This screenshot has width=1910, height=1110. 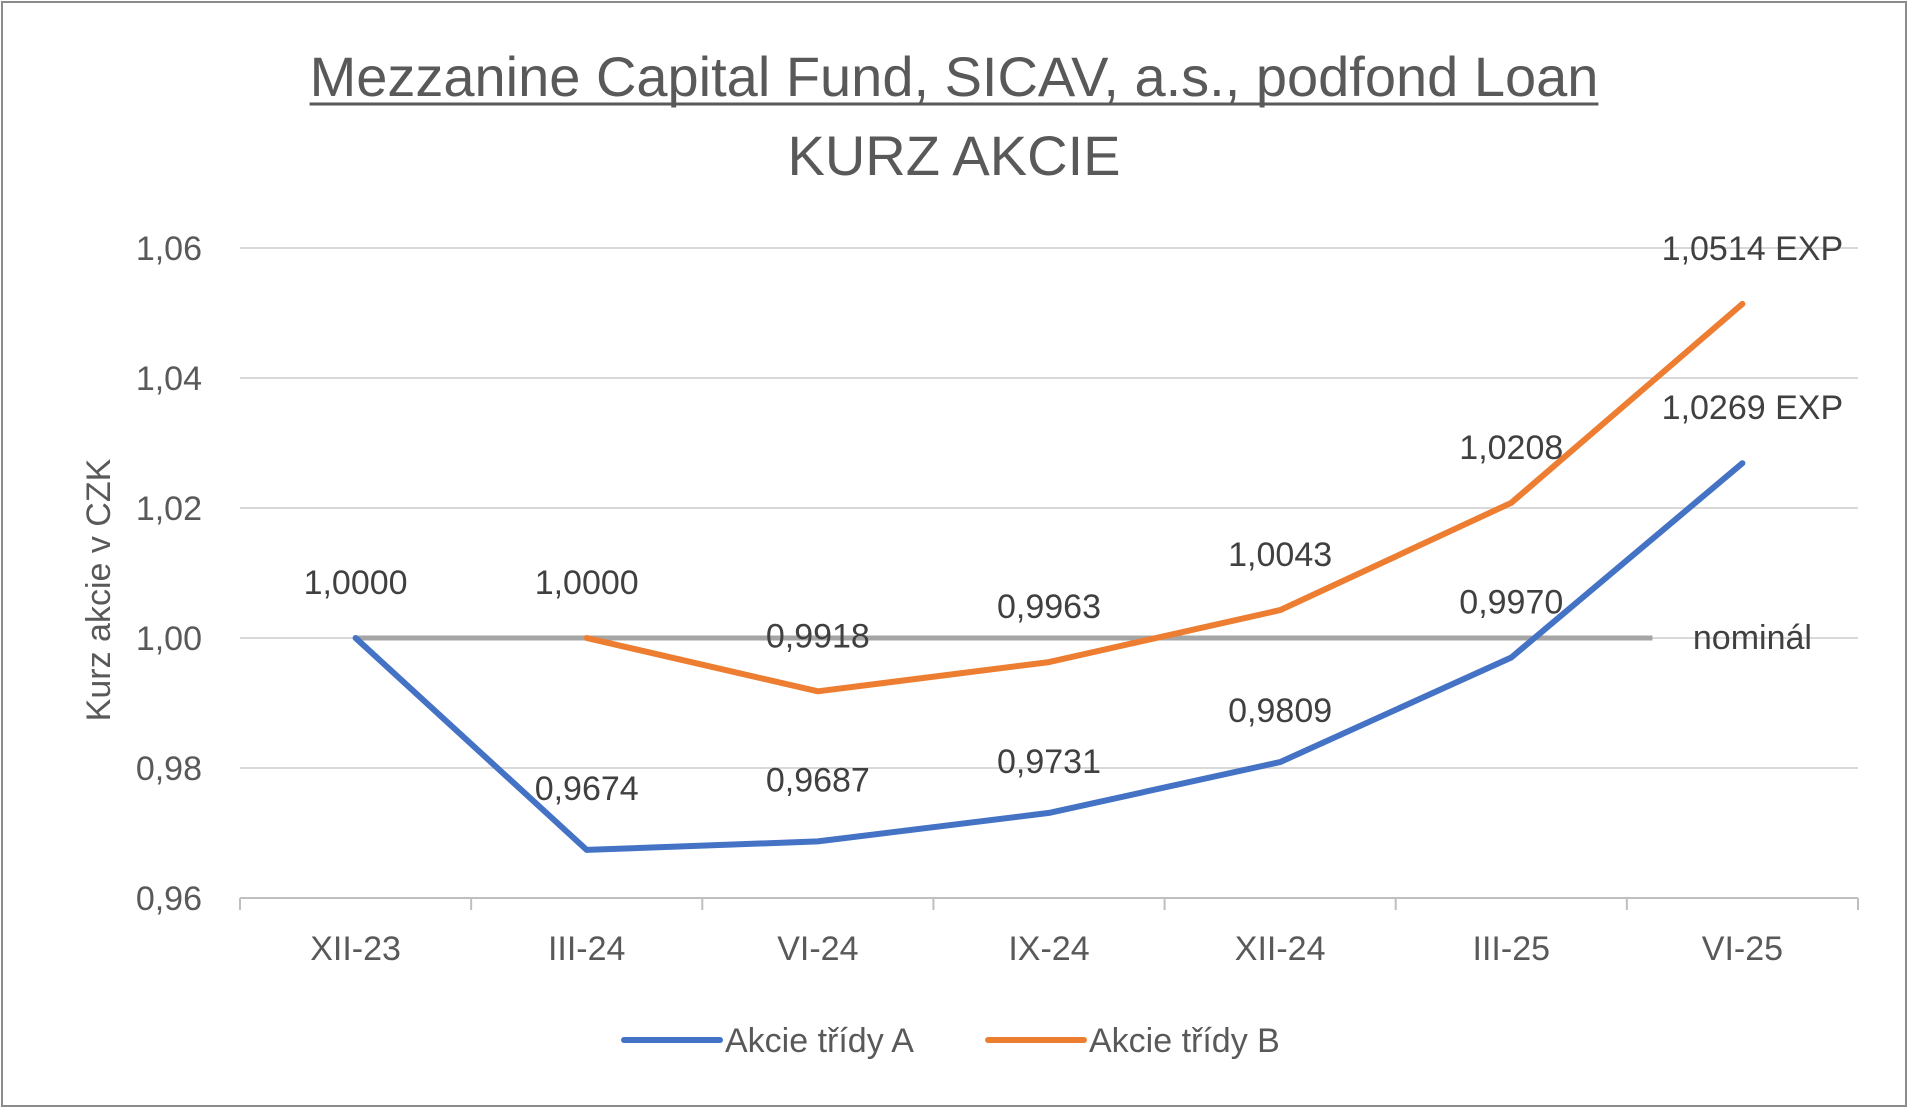 I want to click on y-axis-ticks: 0,96 0,98 1,00 1,02 1,04 1,06, so click(x=169, y=574).